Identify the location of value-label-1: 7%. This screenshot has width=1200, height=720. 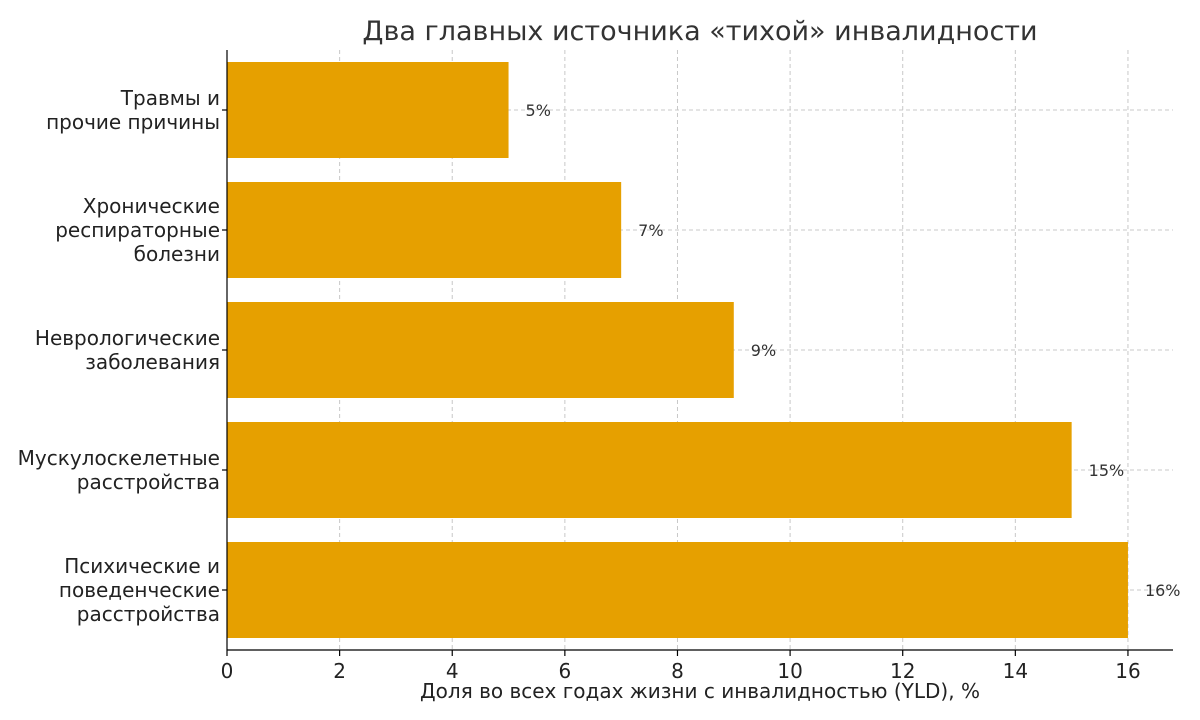
(650, 230).